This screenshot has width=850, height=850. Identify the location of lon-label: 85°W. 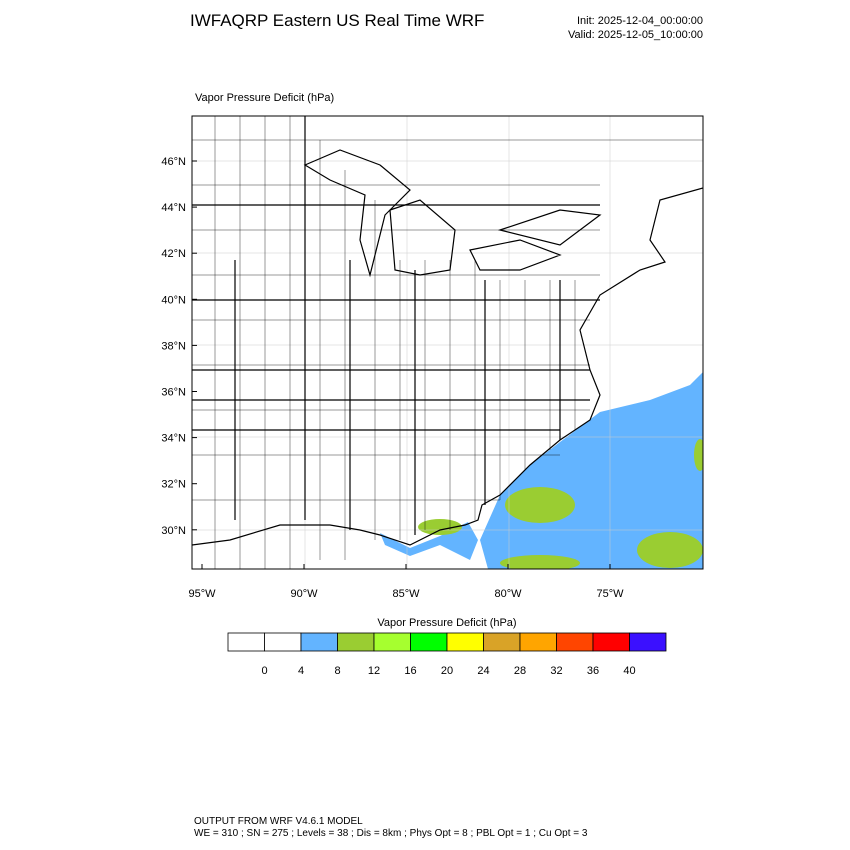
(406, 594).